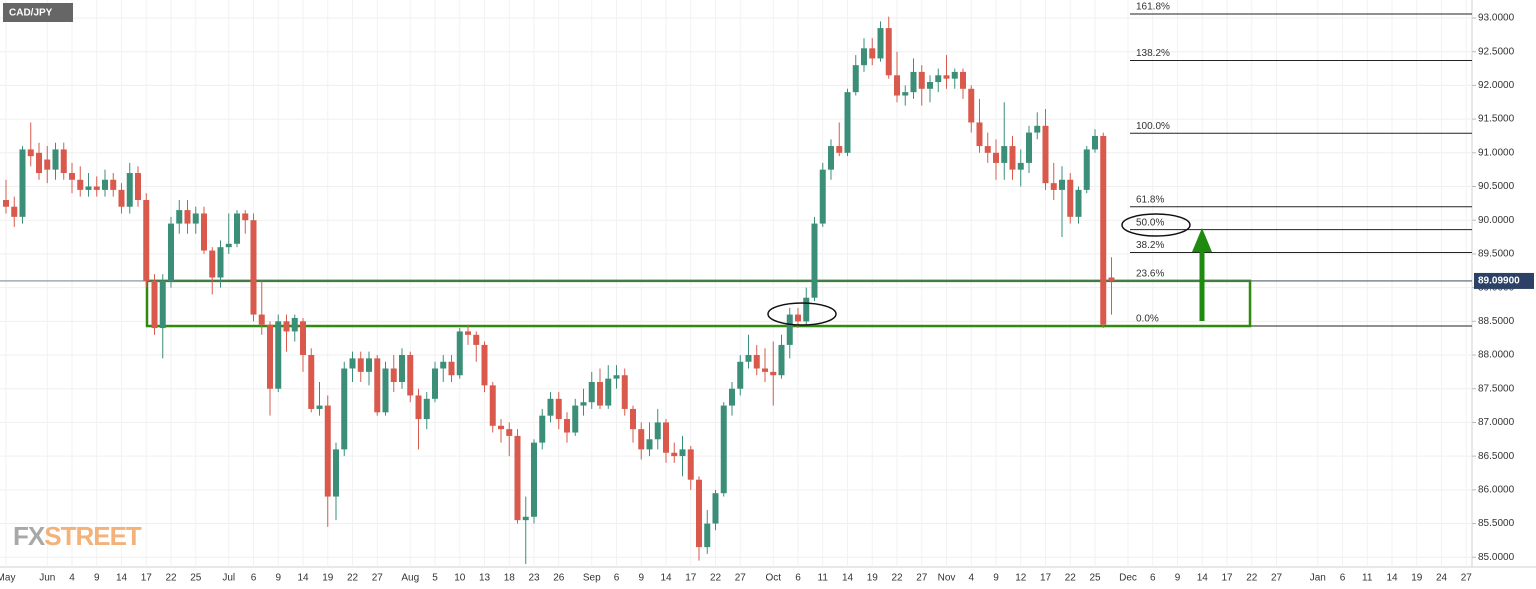  I want to click on y-tick-label: 91.0000, so click(1496, 152).